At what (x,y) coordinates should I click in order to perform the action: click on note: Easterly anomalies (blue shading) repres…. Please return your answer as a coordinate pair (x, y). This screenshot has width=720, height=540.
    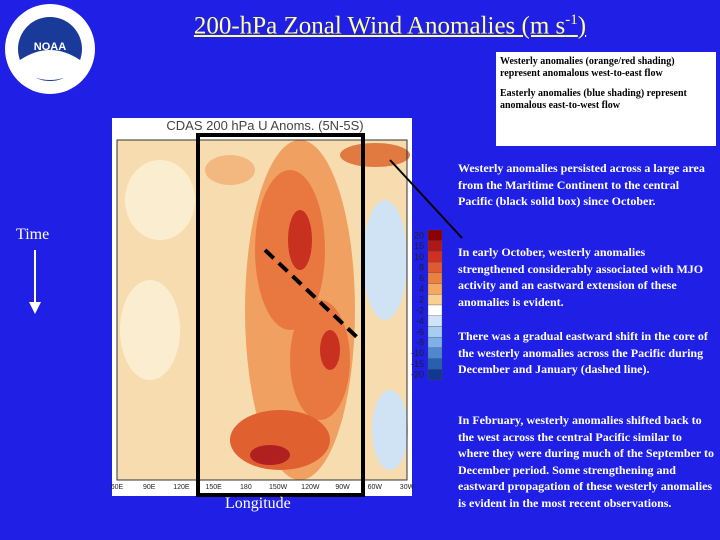
    Looking at the image, I should click on (593, 99).